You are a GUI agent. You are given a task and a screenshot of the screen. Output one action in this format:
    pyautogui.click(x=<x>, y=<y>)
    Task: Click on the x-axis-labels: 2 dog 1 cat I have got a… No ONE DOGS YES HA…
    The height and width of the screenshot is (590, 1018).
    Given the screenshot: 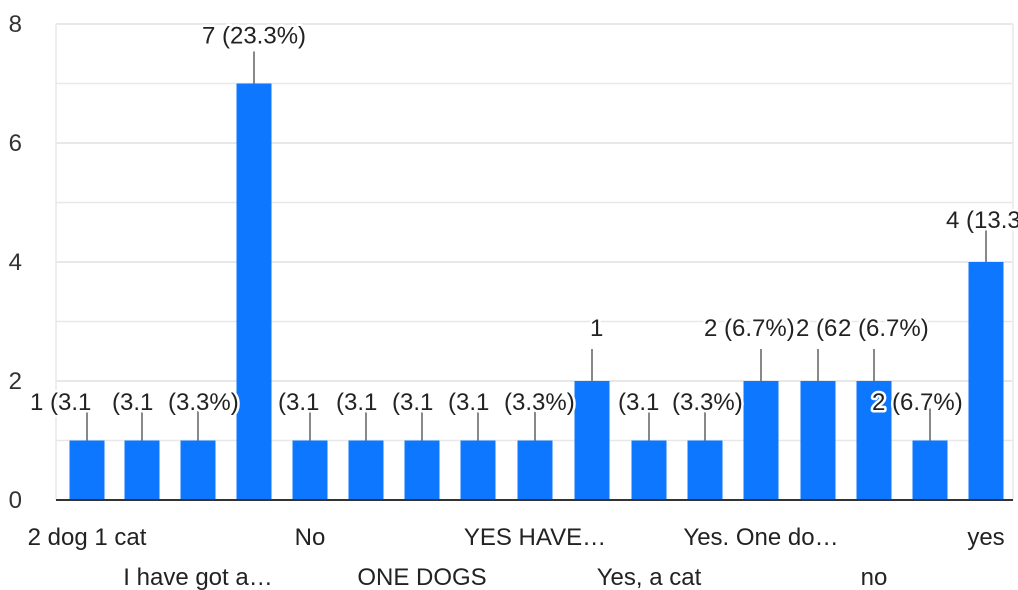 What is the action you would take?
    pyautogui.click(x=516, y=557)
    